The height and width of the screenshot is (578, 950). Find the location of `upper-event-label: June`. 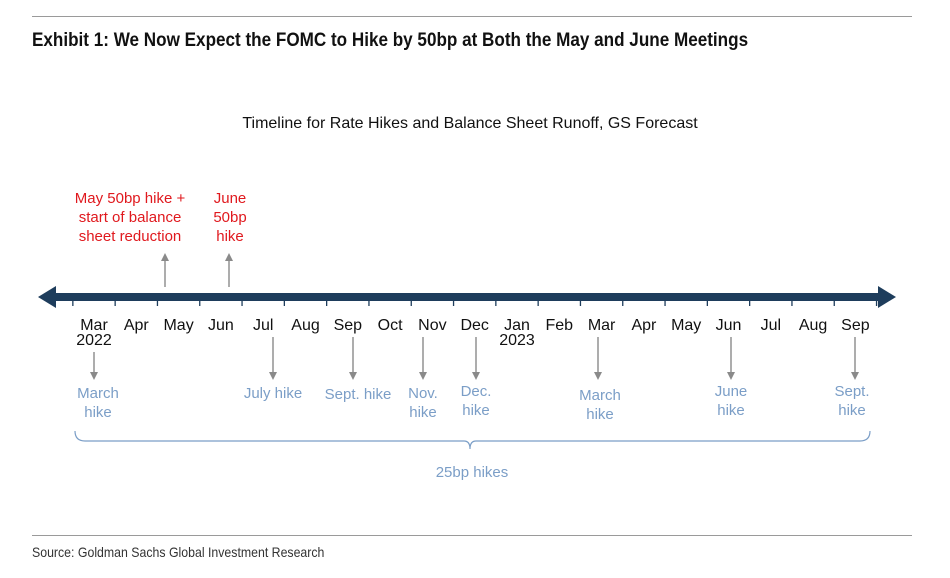

upper-event-label: June is located at coordinates (230, 198).